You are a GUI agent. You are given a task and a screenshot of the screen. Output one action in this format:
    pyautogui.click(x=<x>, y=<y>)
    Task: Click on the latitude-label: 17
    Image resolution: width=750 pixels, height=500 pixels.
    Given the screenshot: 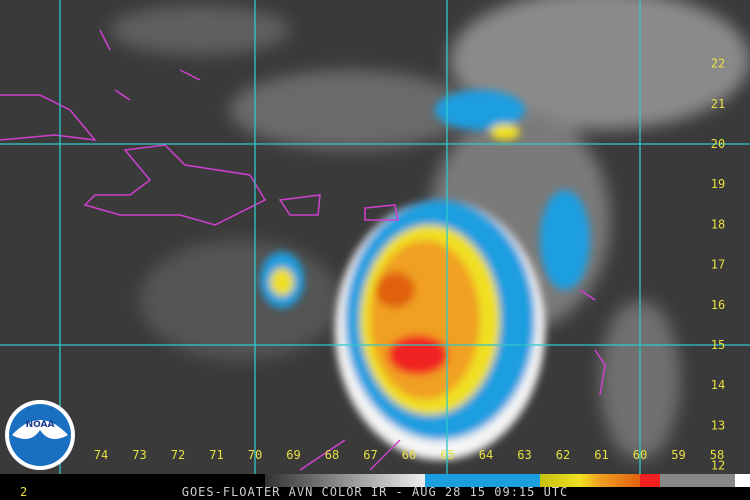 What is the action you would take?
    pyautogui.click(x=718, y=265)
    